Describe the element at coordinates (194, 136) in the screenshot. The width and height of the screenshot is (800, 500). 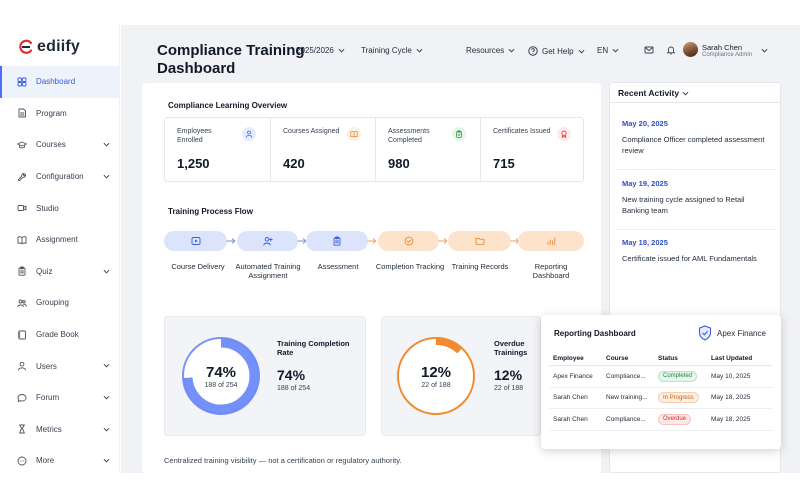
I see `kpi-label: Employees Enrolled` at that location.